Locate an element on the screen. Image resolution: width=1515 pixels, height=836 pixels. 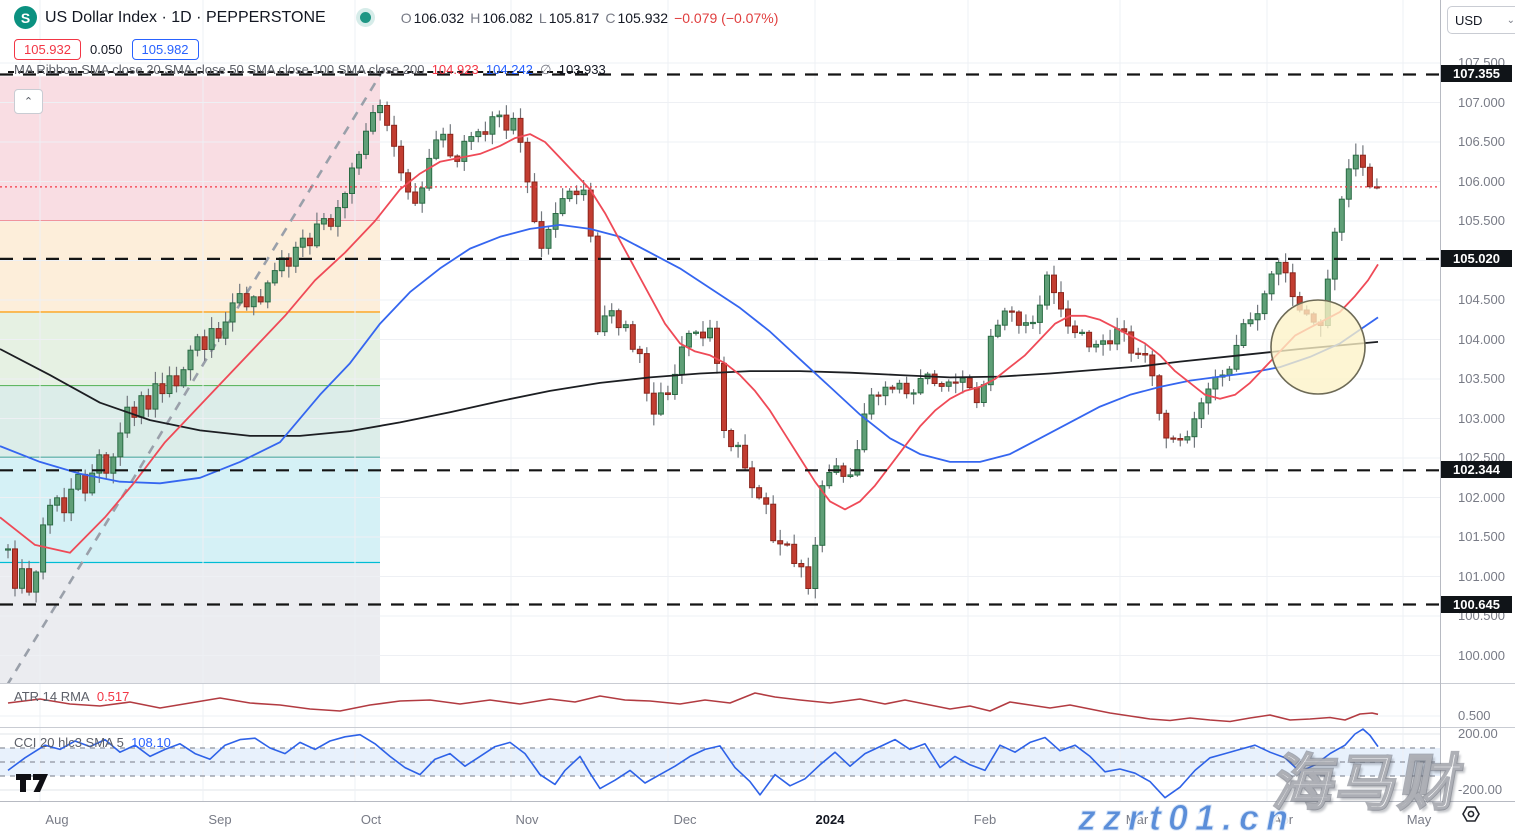
open-value: 106.032 is located at coordinates (439, 17).